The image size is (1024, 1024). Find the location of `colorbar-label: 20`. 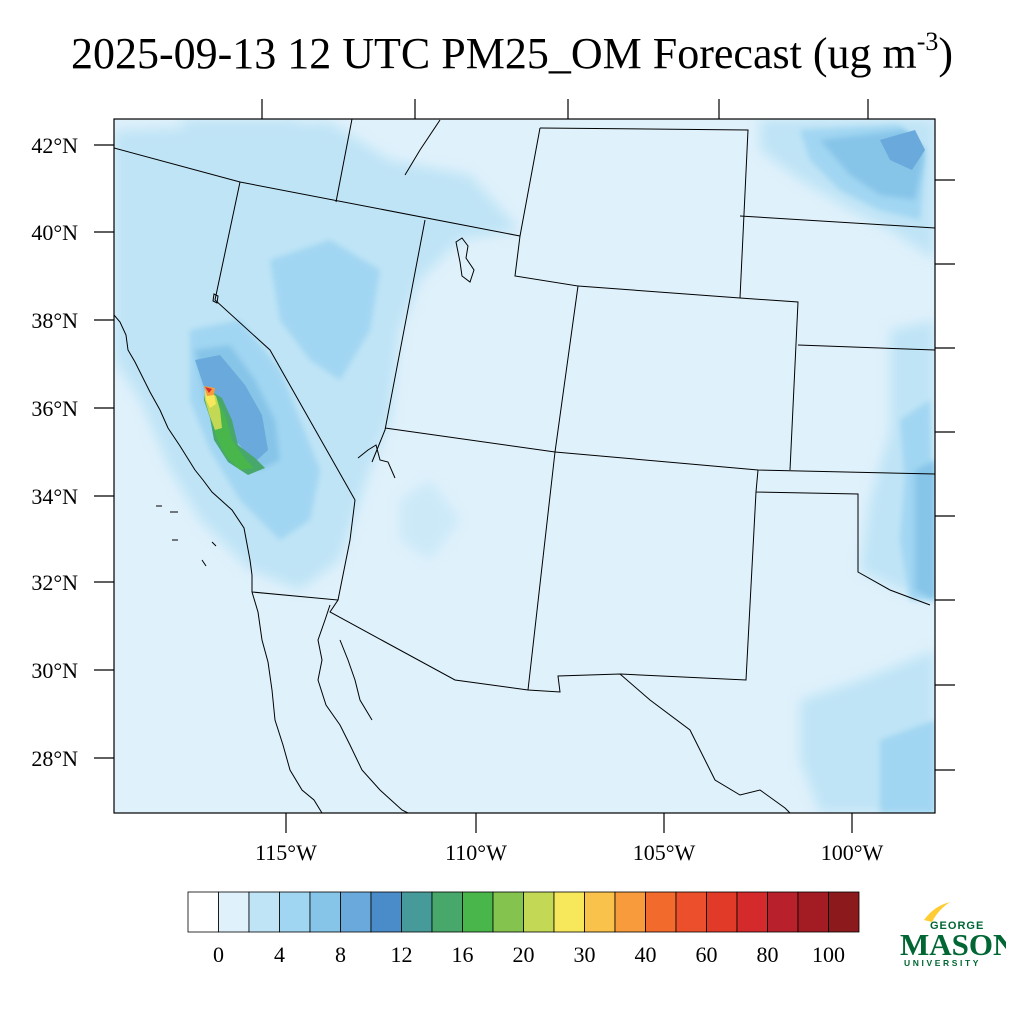

colorbar-label: 20 is located at coordinates (524, 954).